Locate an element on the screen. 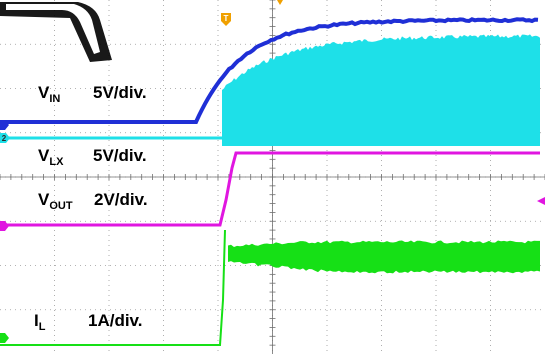 This screenshot has width=545, height=354. channel-2-marker-icon: 2 is located at coordinates (5, 138).